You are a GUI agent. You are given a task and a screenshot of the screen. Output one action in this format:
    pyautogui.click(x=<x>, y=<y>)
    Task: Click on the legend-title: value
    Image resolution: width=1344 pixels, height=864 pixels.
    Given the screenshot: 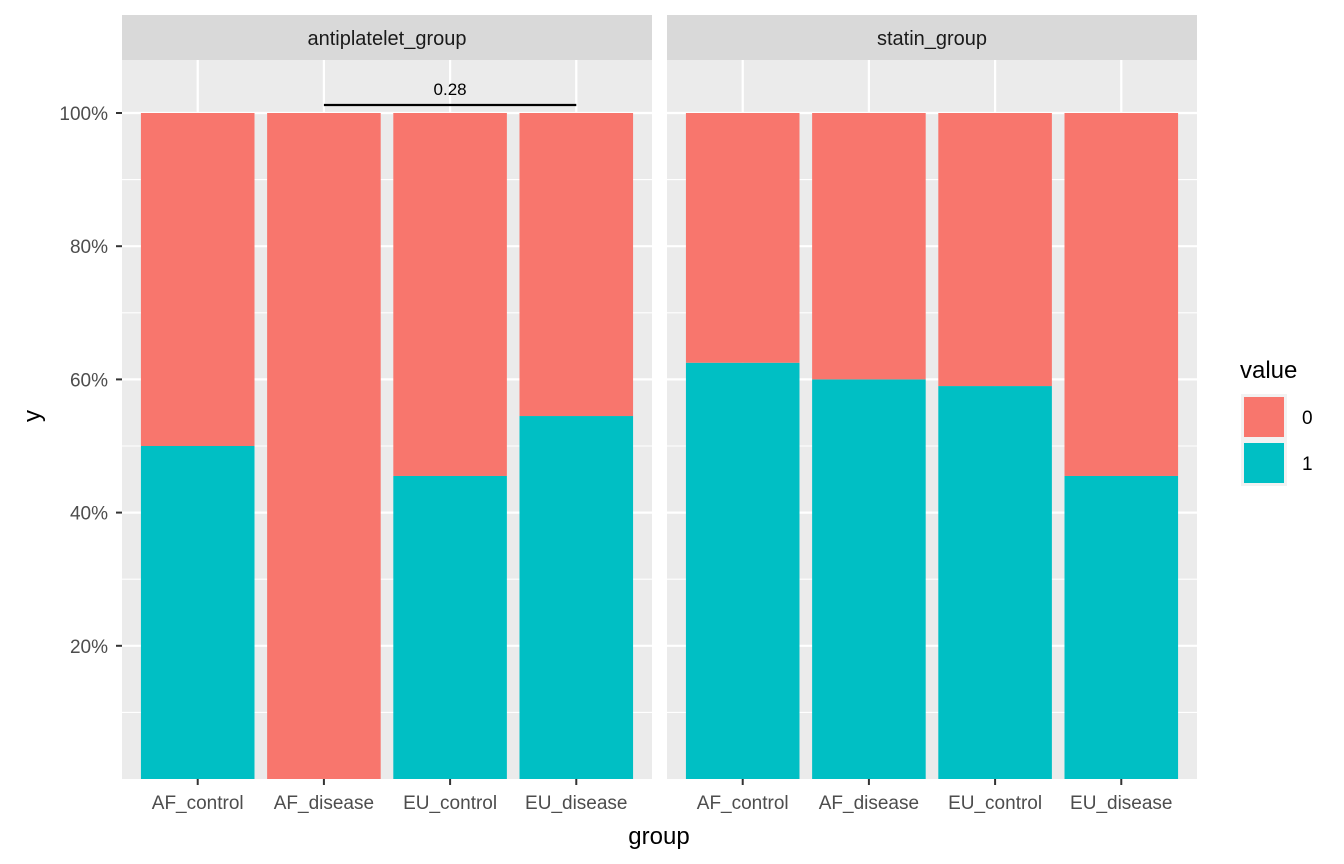 What is the action you would take?
    pyautogui.click(x=1268, y=370)
    